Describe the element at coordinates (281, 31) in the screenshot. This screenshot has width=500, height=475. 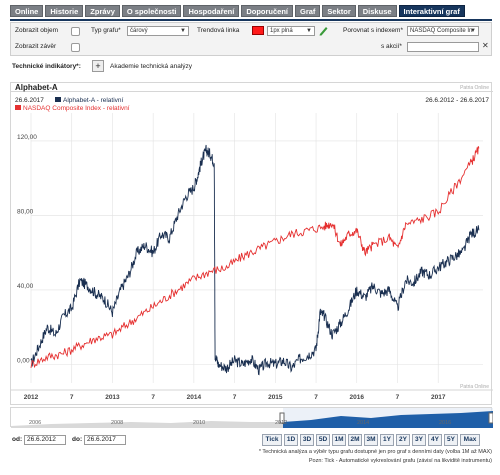
I see `trendline-width-value: 1px plná` at that location.